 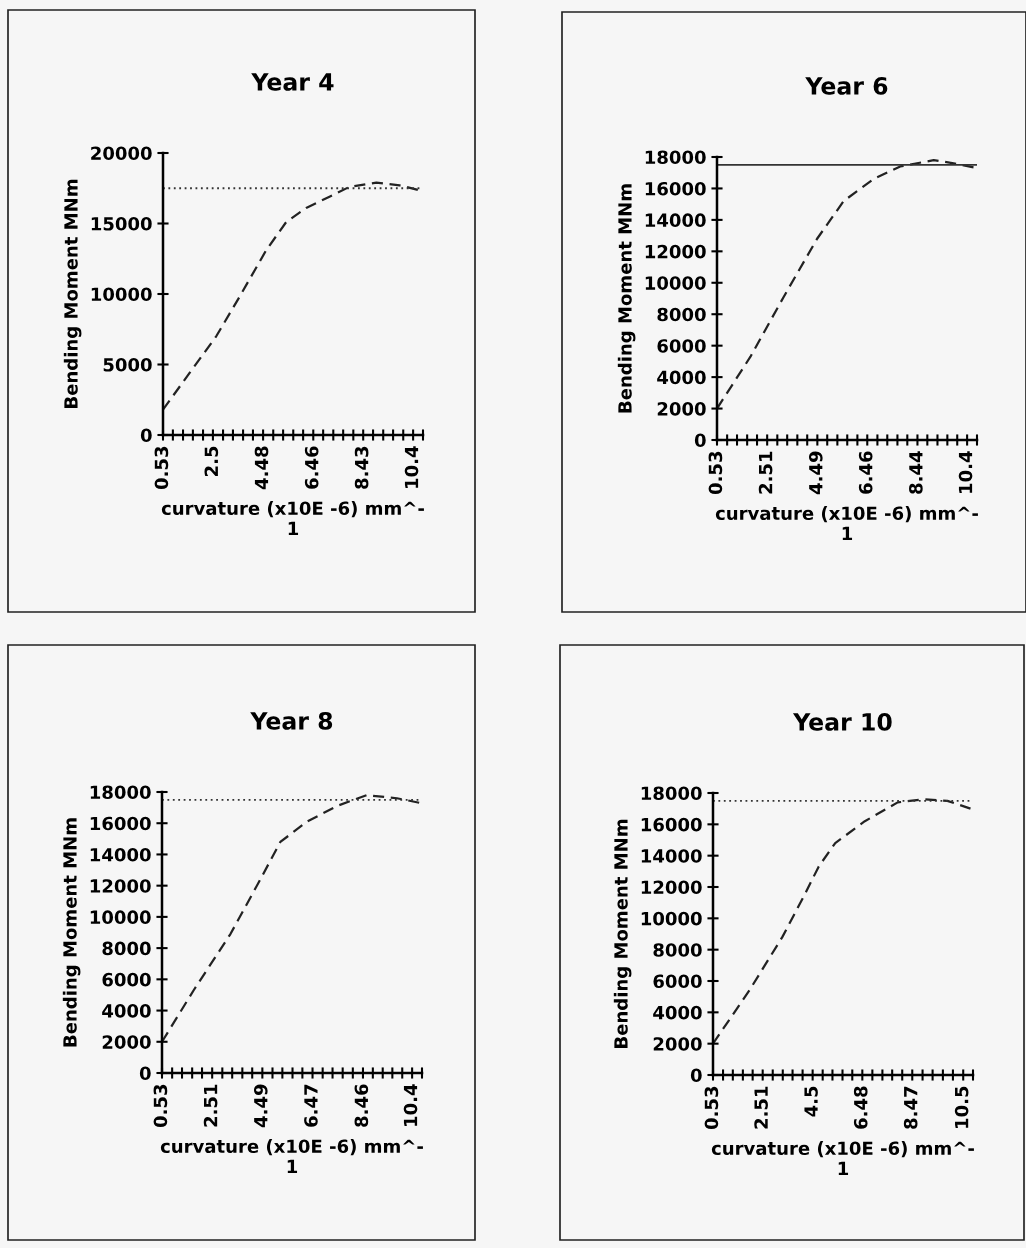 What do you see at coordinates (361, 467) in the screenshot?
I see `x-tick-label: 8.43` at bounding box center [361, 467].